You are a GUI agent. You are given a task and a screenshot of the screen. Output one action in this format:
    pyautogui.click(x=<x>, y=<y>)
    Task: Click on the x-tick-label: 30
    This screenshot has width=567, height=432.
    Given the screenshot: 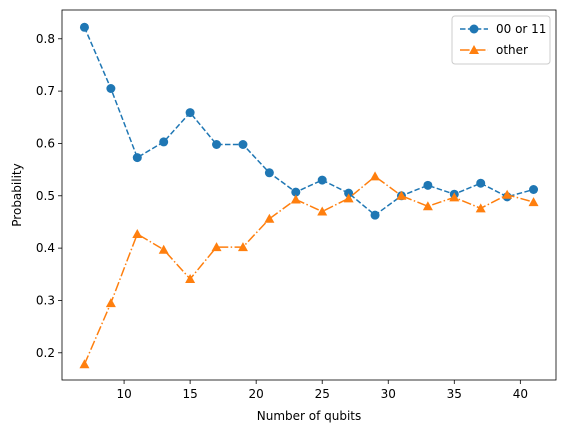 What is the action you would take?
    pyautogui.click(x=388, y=394)
    